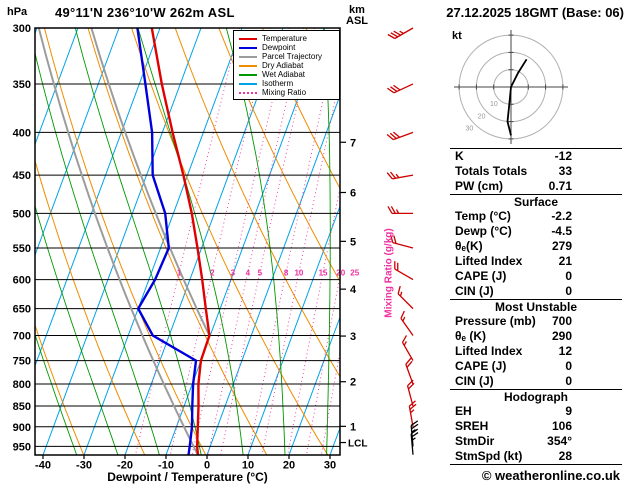 Image resolution: width=629 pixels, height=486 pixels. Describe the element at coordinates (166, 466) in the screenshot. I see `temp-tick-label: -10` at that location.